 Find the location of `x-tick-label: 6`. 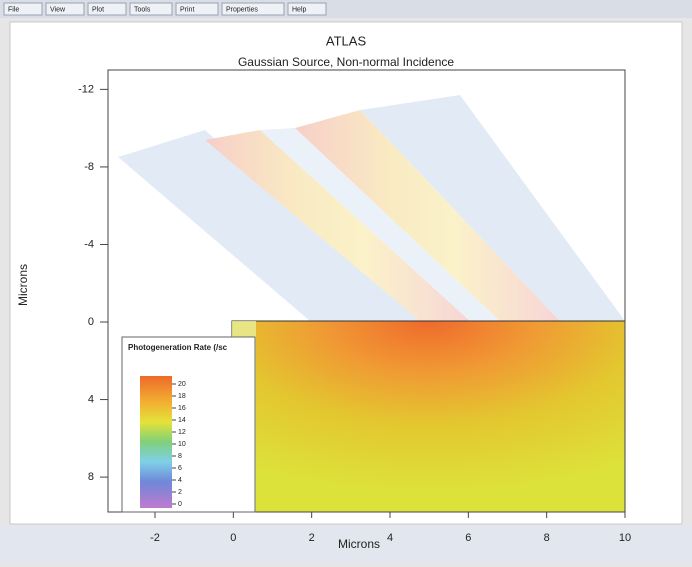

x-tick-label: 6 is located at coordinates (468, 538).